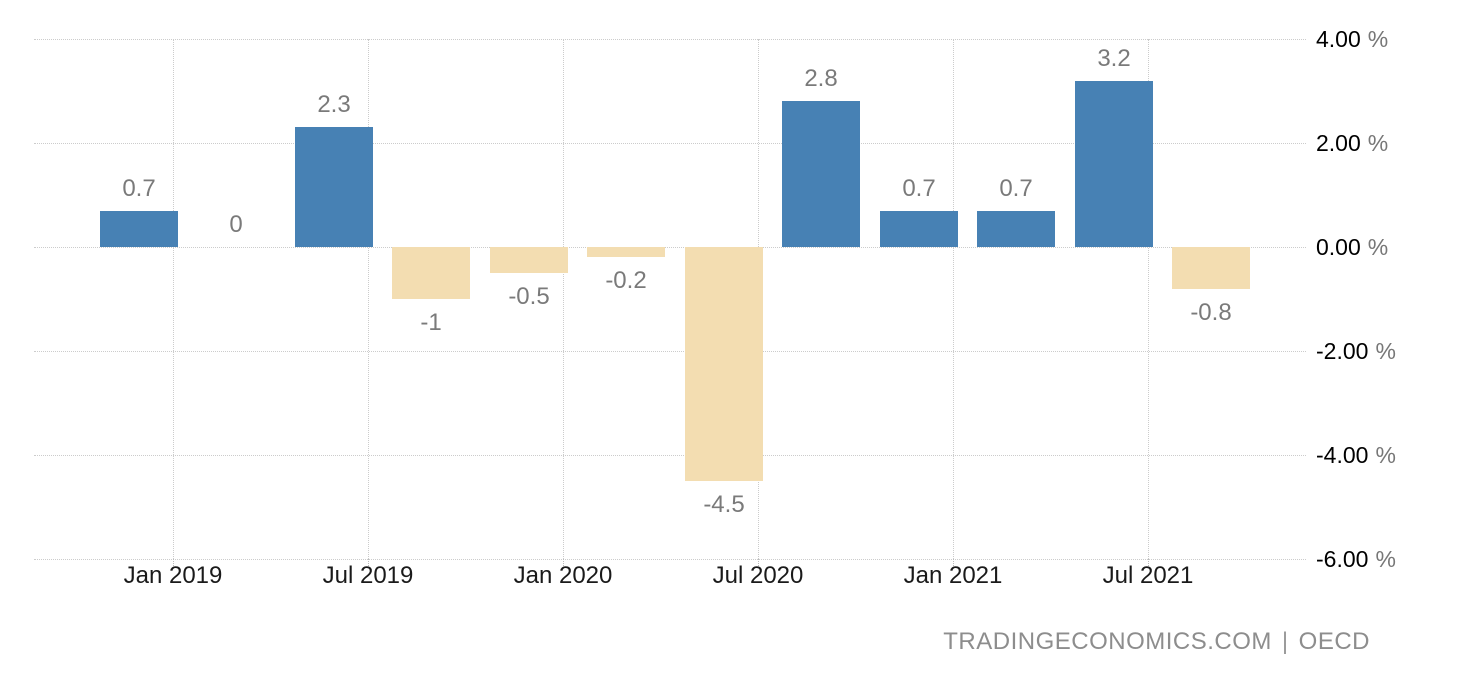 The height and width of the screenshot is (680, 1460). Describe the element at coordinates (1342, 559) in the screenshot. I see `y-tick-number: -6.00` at that location.